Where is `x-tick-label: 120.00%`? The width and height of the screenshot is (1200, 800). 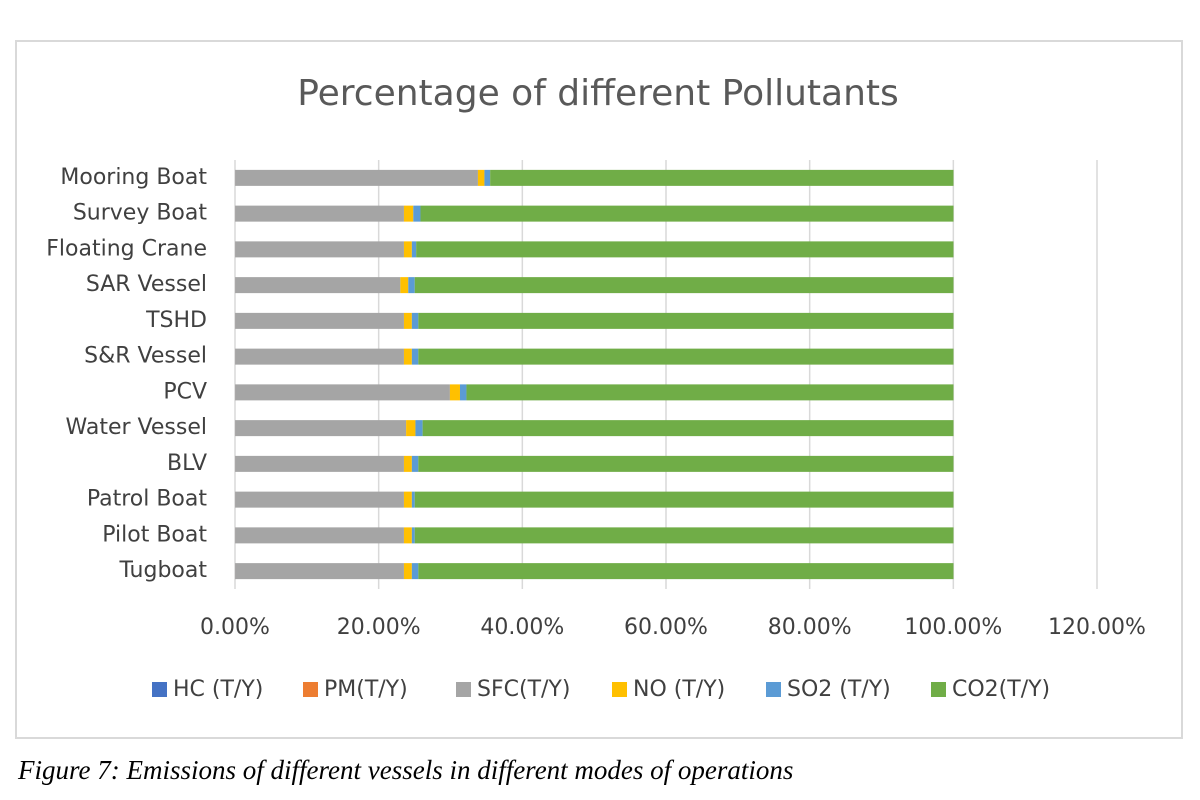 x-tick-label: 120.00% is located at coordinates (1097, 627).